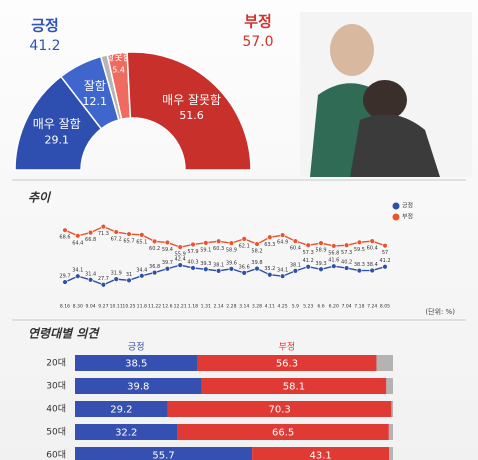 The image size is (478, 460). Describe the element at coordinates (103, 279) in the screenshot. I see `point-label: 27.7` at that location.